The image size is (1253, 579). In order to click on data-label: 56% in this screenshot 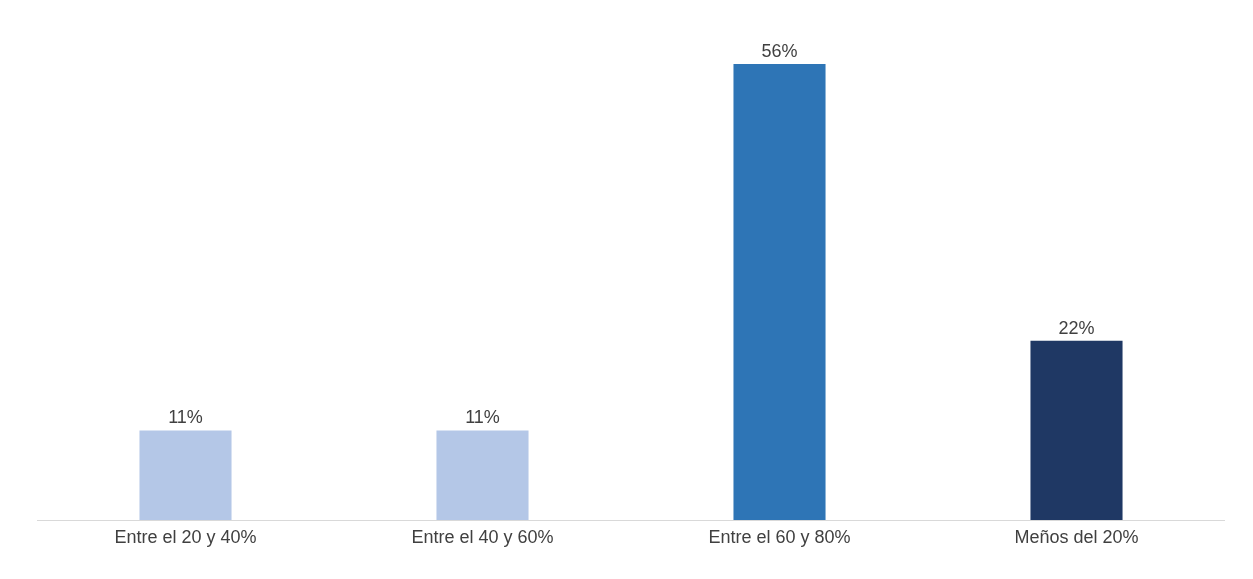, I will do `click(779, 51)`.